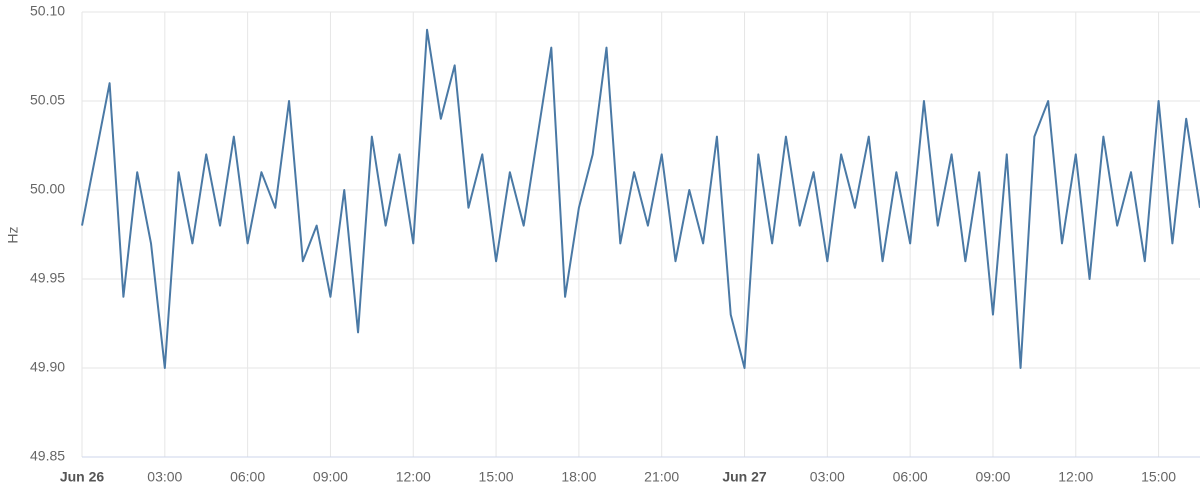 Image resolution: width=1200 pixels, height=492 pixels. What do you see at coordinates (47, 189) in the screenshot?
I see `y-tick-label: 50.00` at bounding box center [47, 189].